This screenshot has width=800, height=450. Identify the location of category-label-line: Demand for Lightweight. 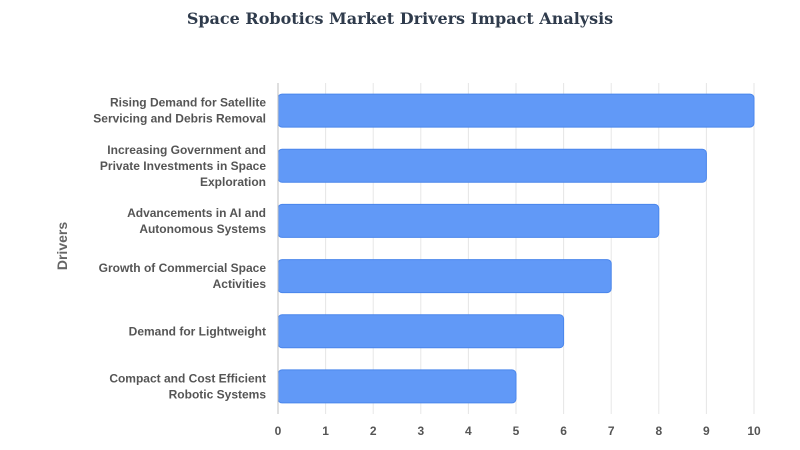
(197, 331).